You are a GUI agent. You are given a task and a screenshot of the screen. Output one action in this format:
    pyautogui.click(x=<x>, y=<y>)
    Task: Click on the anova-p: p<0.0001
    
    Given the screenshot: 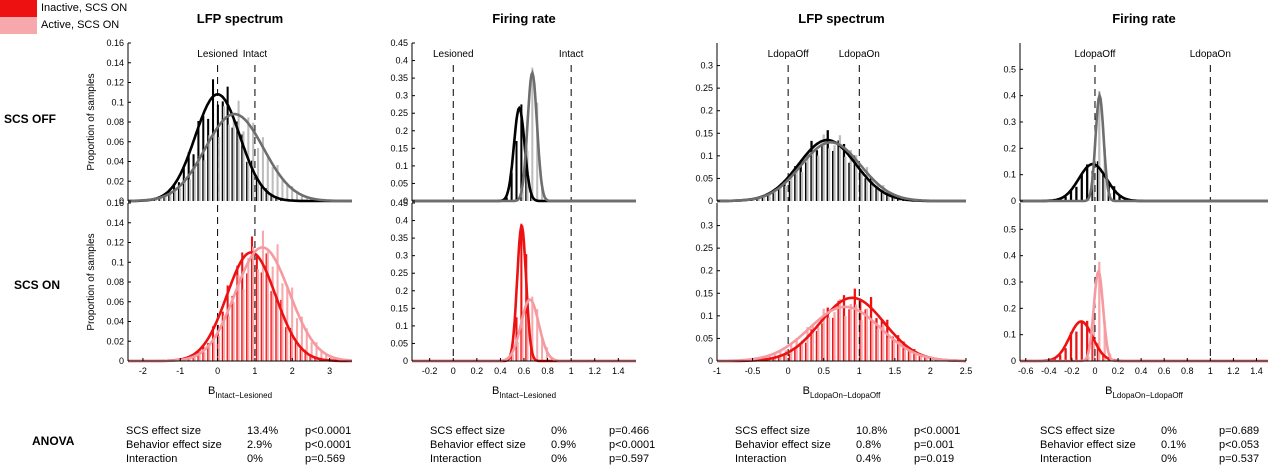 What is the action you would take?
    pyautogui.click(x=632, y=445)
    